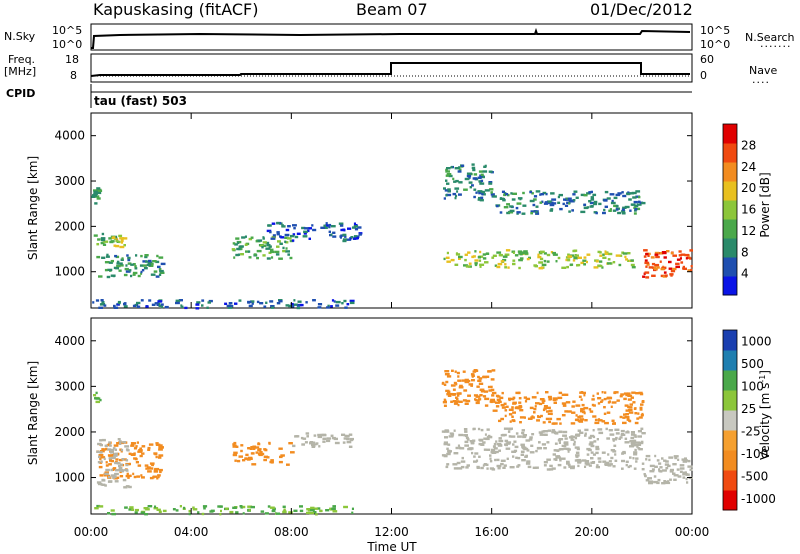 This screenshot has height=554, width=800. What do you see at coordinates (140, 101) in the screenshot?
I see `cpid-text: tau (fast) 503` at bounding box center [140, 101].